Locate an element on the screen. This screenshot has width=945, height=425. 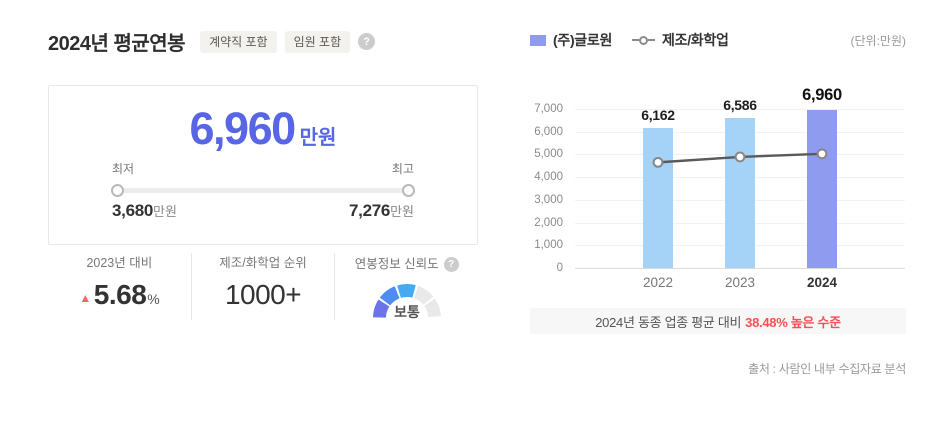
stat-industry-rank: 제조/화학업 순위 1000+ is located at coordinates (262, 286).